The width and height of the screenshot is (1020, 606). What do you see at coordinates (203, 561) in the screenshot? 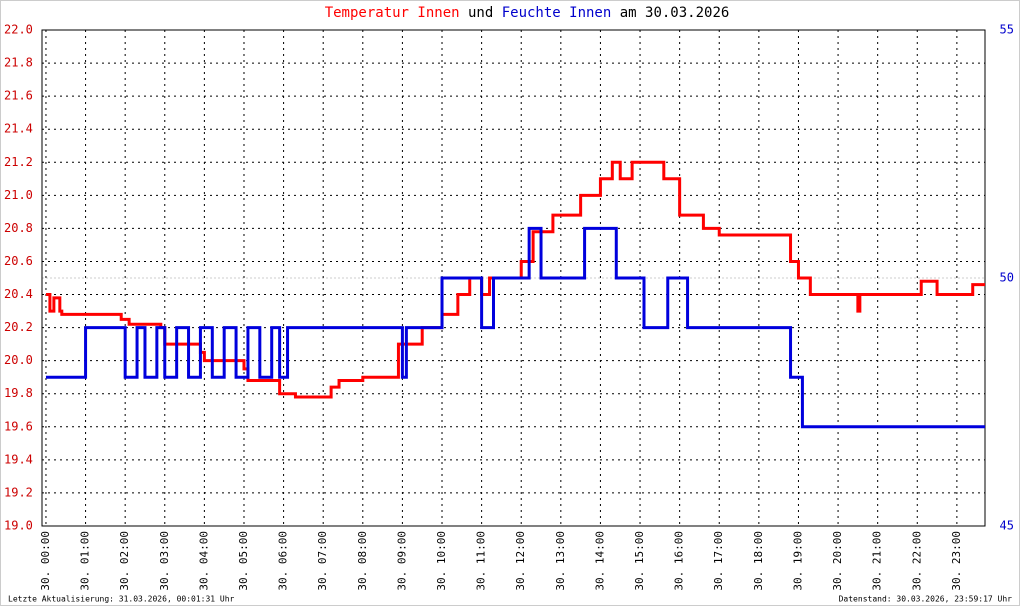
I see `x-tick-label: 30. 04:00` at bounding box center [203, 561].